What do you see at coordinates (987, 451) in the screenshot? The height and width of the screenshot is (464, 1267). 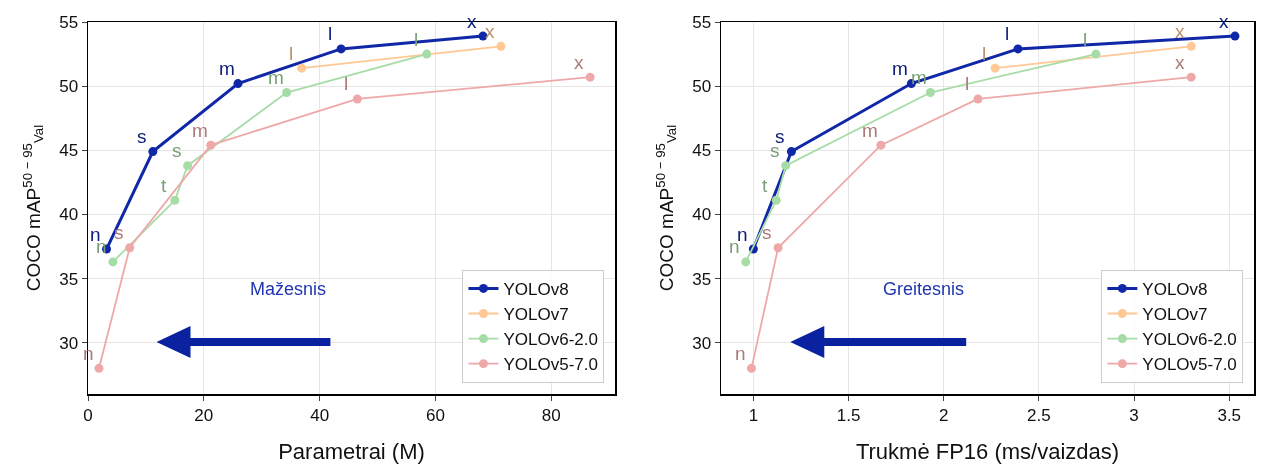 I see `x-axis-title: Trukmė FP16 (ms/vaizdas)` at bounding box center [987, 451].